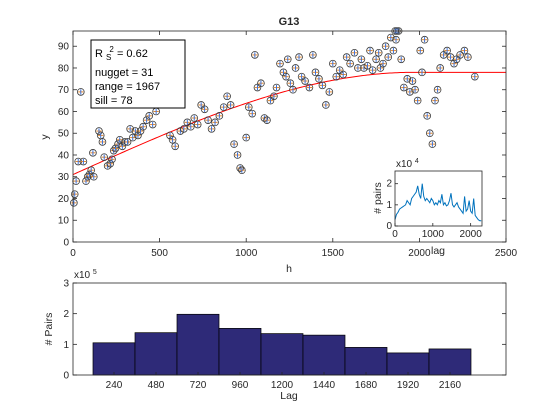  What do you see at coordinates (64, 155) in the screenshot?
I see `main-y-tick-label: 40` at bounding box center [64, 155].